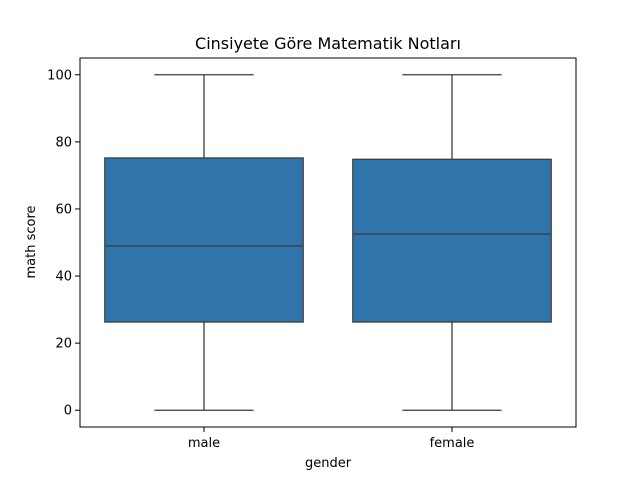  Describe the element at coordinates (31, 241) in the screenshot. I see `y-axis-label: math score` at that location.